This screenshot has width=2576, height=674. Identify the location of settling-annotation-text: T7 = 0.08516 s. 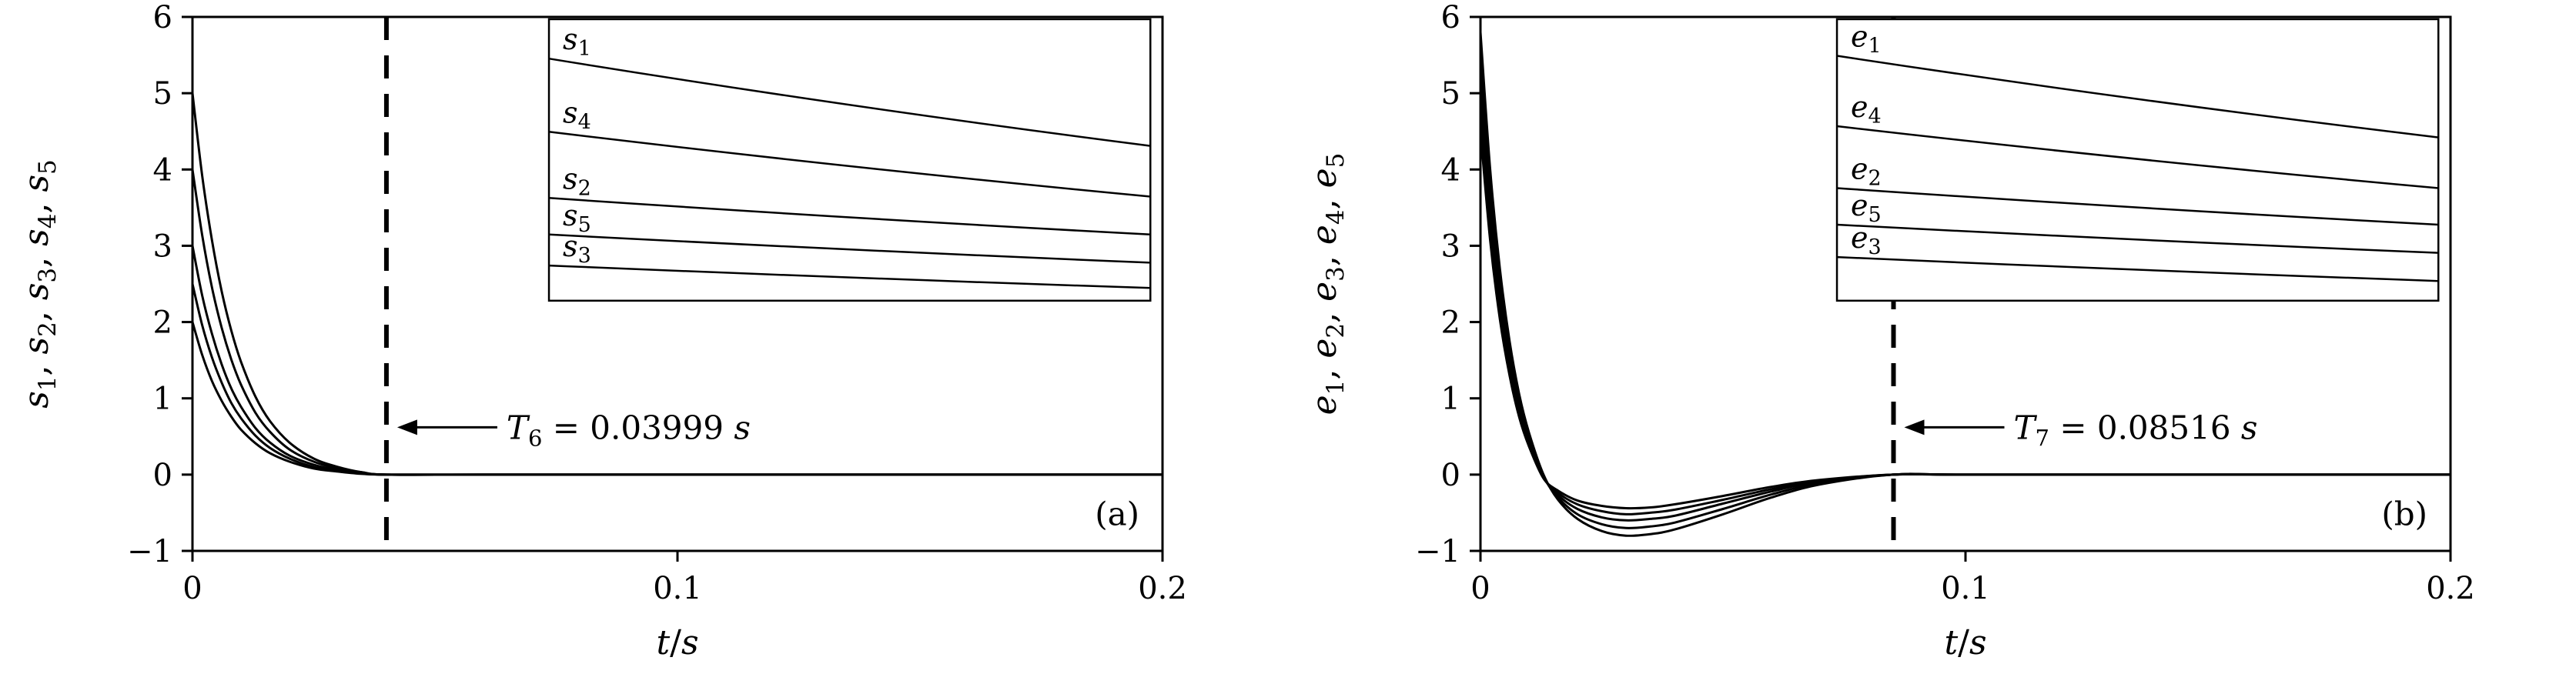
(2136, 430).